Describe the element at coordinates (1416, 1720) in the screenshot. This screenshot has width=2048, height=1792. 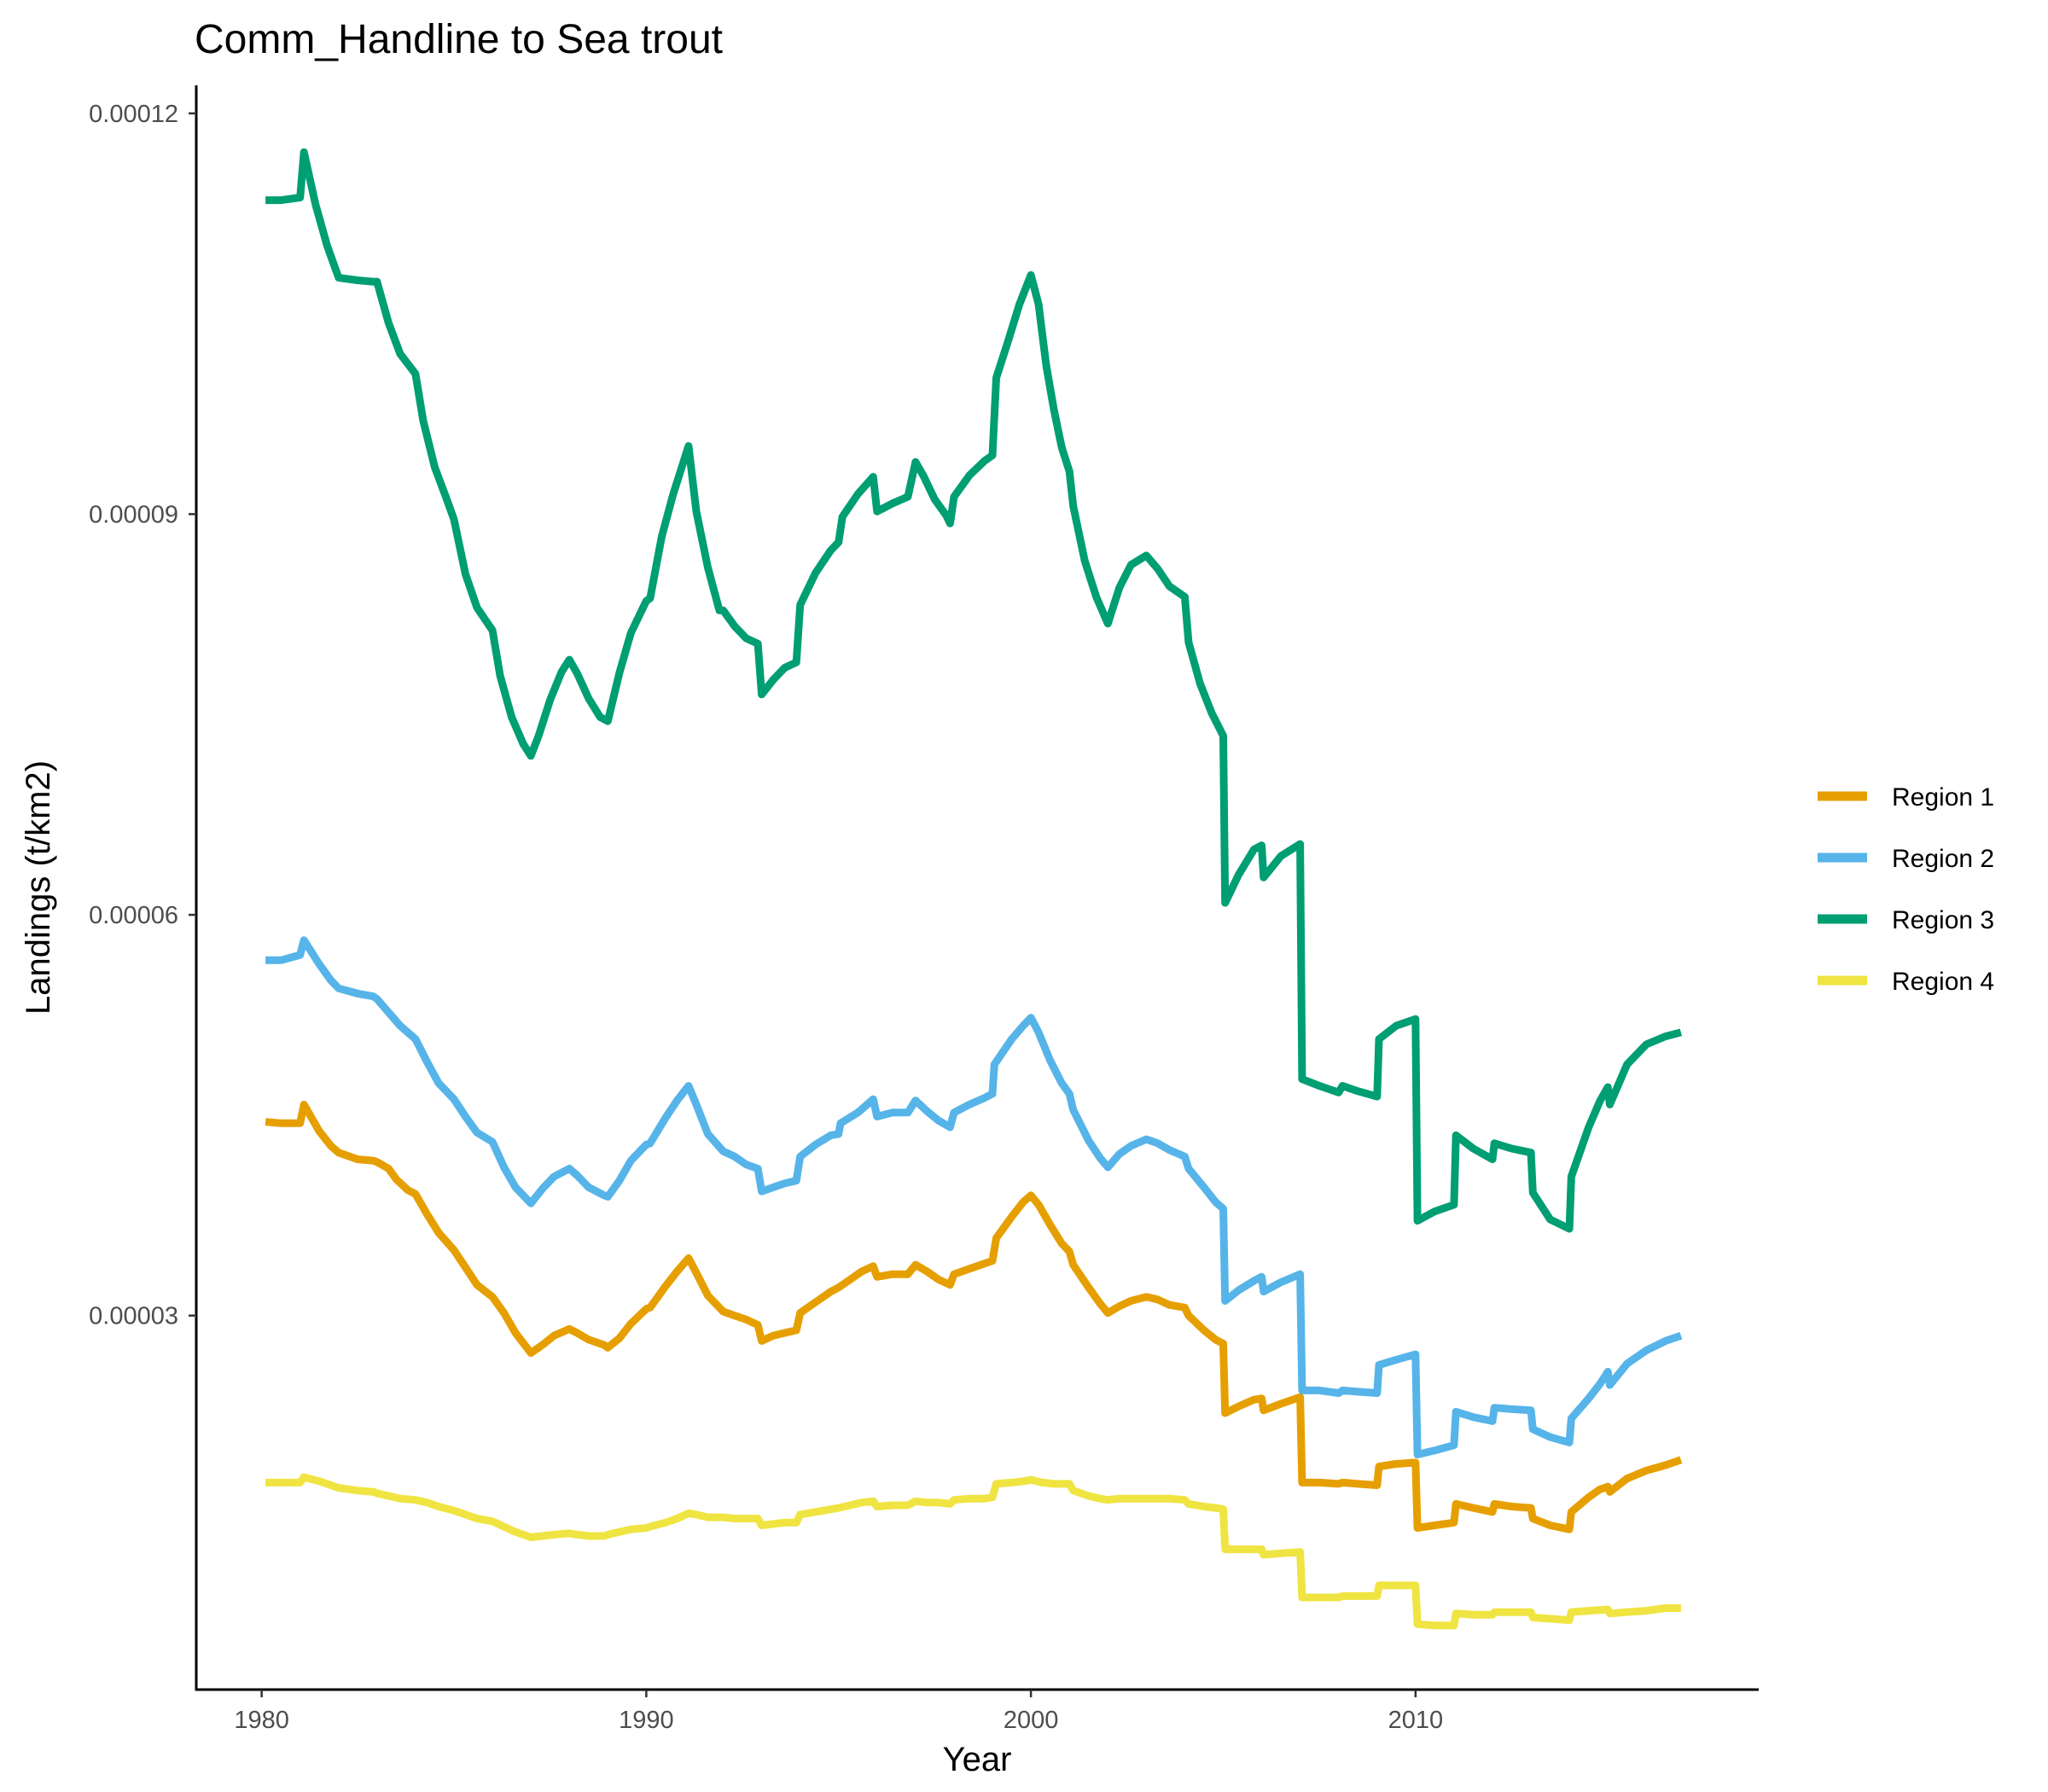
I see `x-tick-label: 2010` at that location.